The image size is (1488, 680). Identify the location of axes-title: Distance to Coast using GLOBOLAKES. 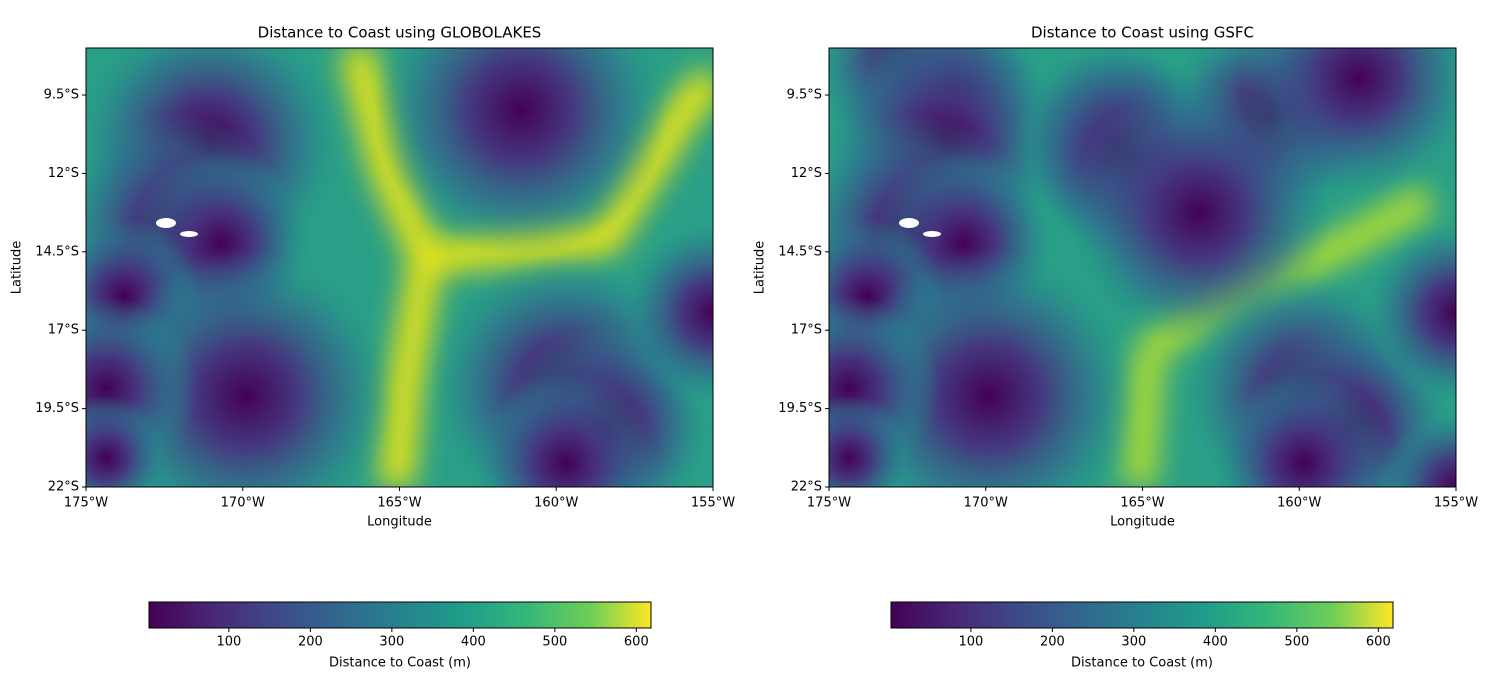
(400, 33).